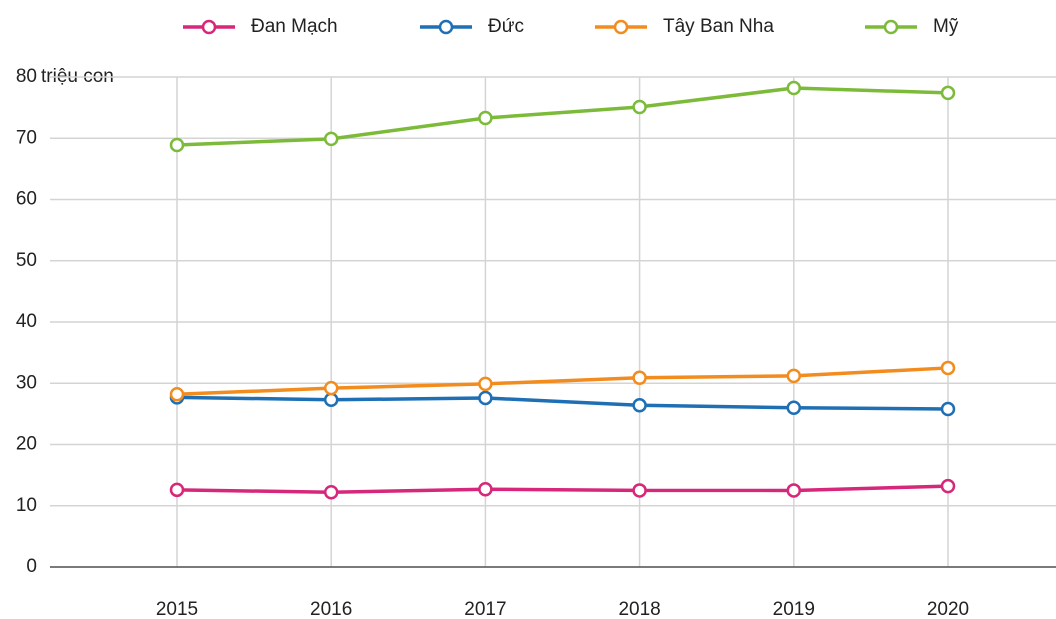 The image size is (1056, 619). What do you see at coordinates (485, 609) in the screenshot?
I see `x-tick-label: 2017` at bounding box center [485, 609].